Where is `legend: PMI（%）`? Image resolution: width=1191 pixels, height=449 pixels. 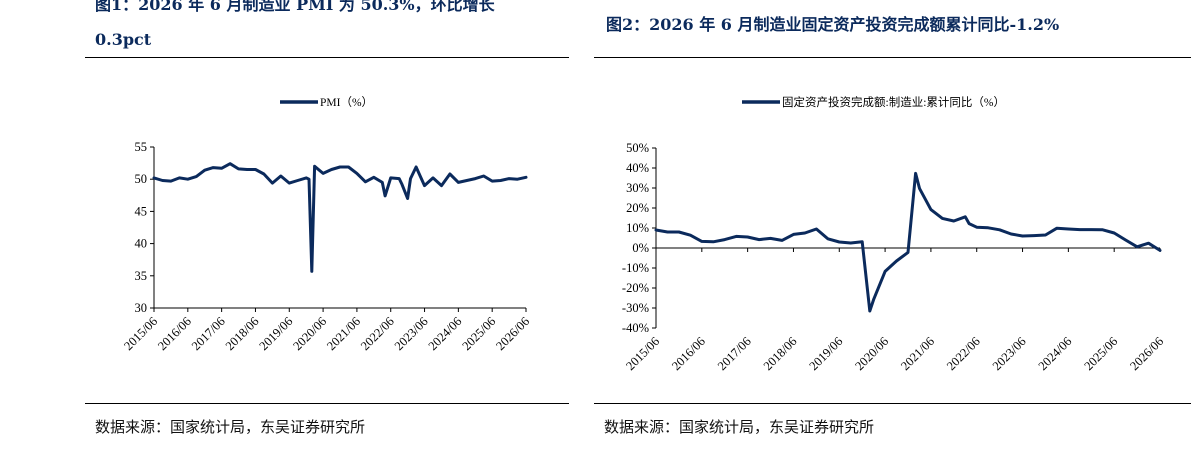 legend: PMI（%） is located at coordinates (326, 102).